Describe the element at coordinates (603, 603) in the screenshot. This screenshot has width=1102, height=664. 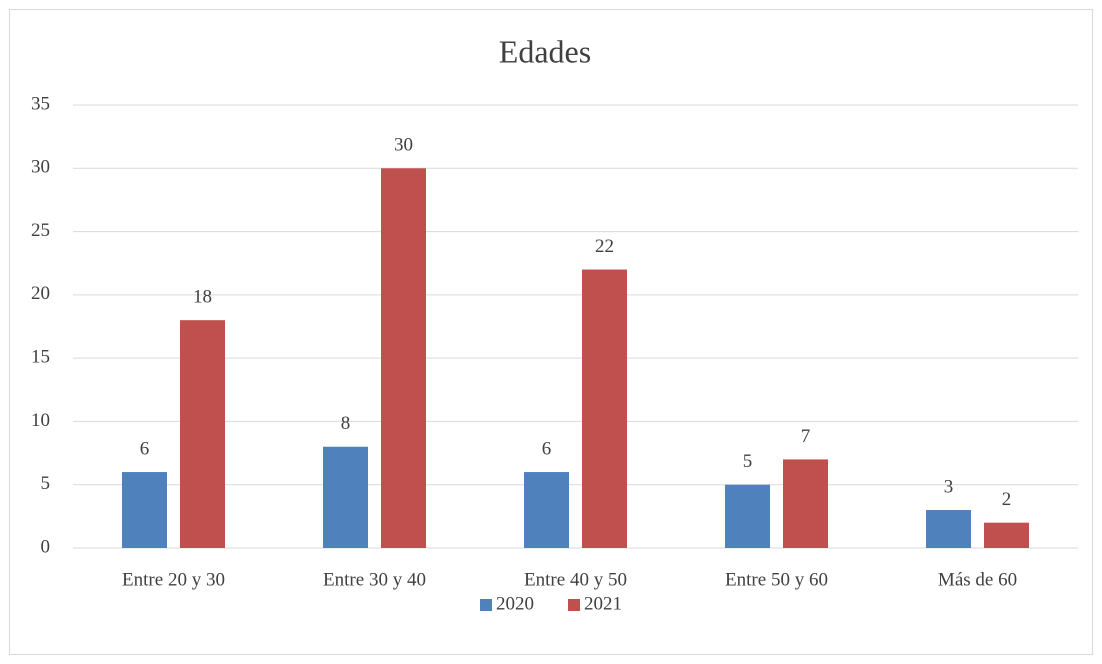
I see `legend-label: 2021` at that location.